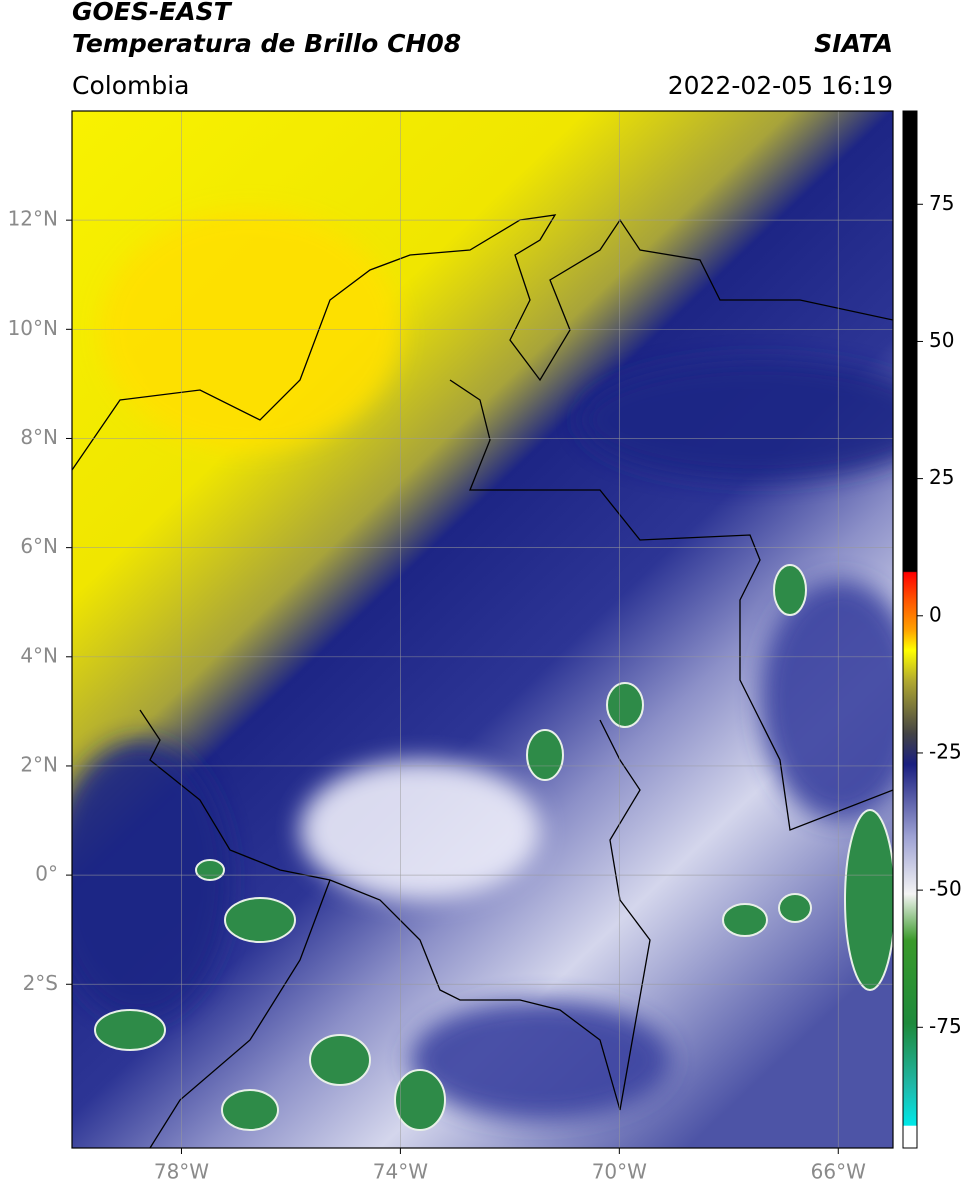 The image size is (966, 1194). Describe the element at coordinates (39, 437) in the screenshot. I see `y-tick-label: 8°N` at that location.